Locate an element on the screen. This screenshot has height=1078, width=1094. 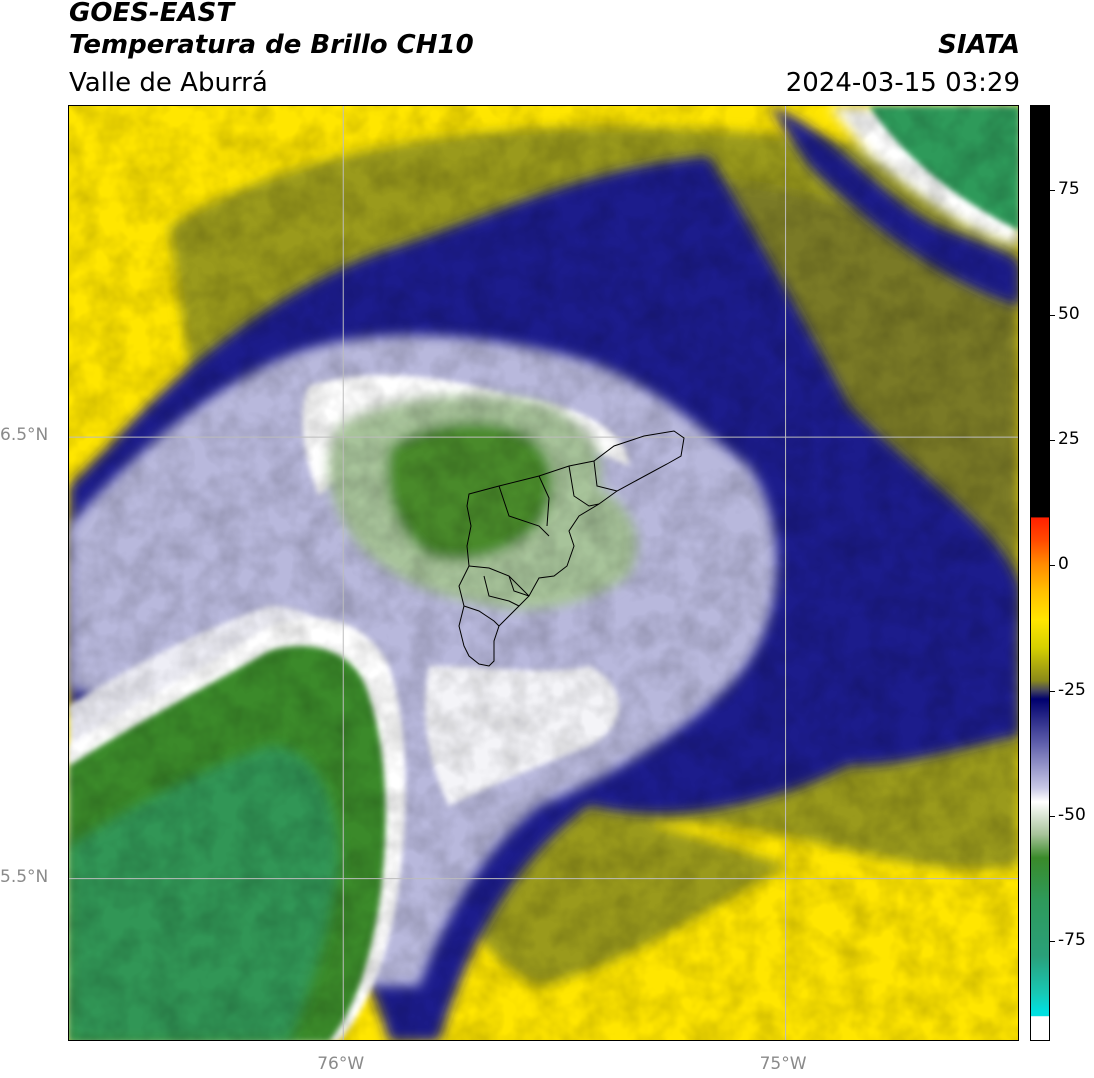
colorbar-tick-label: -50 is located at coordinates (1072, 814).